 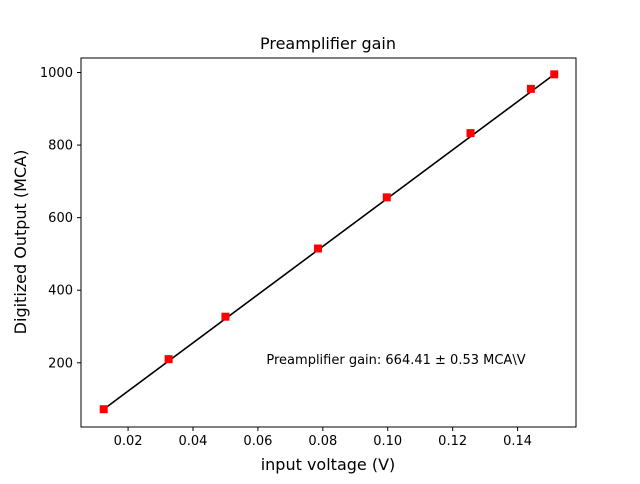 I want to click on x-tick-label: 0.02, so click(x=128, y=441).